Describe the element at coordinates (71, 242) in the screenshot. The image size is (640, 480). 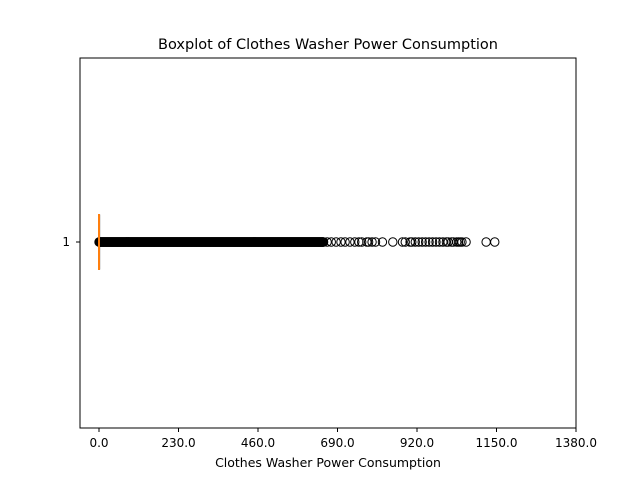
I see `y-axis-ticks: 1` at that location.